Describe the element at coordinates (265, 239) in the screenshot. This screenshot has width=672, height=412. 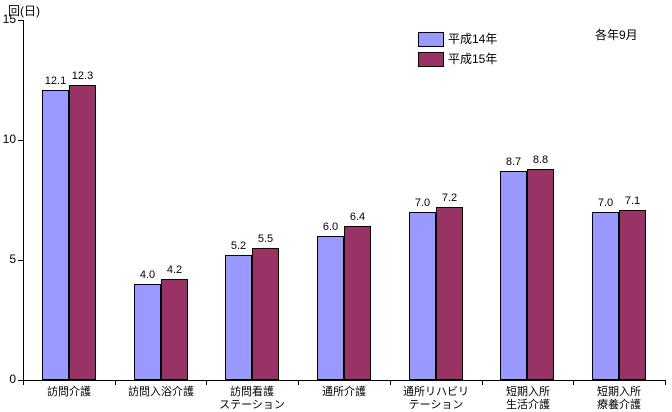
I see `value-label: 5.5` at that location.